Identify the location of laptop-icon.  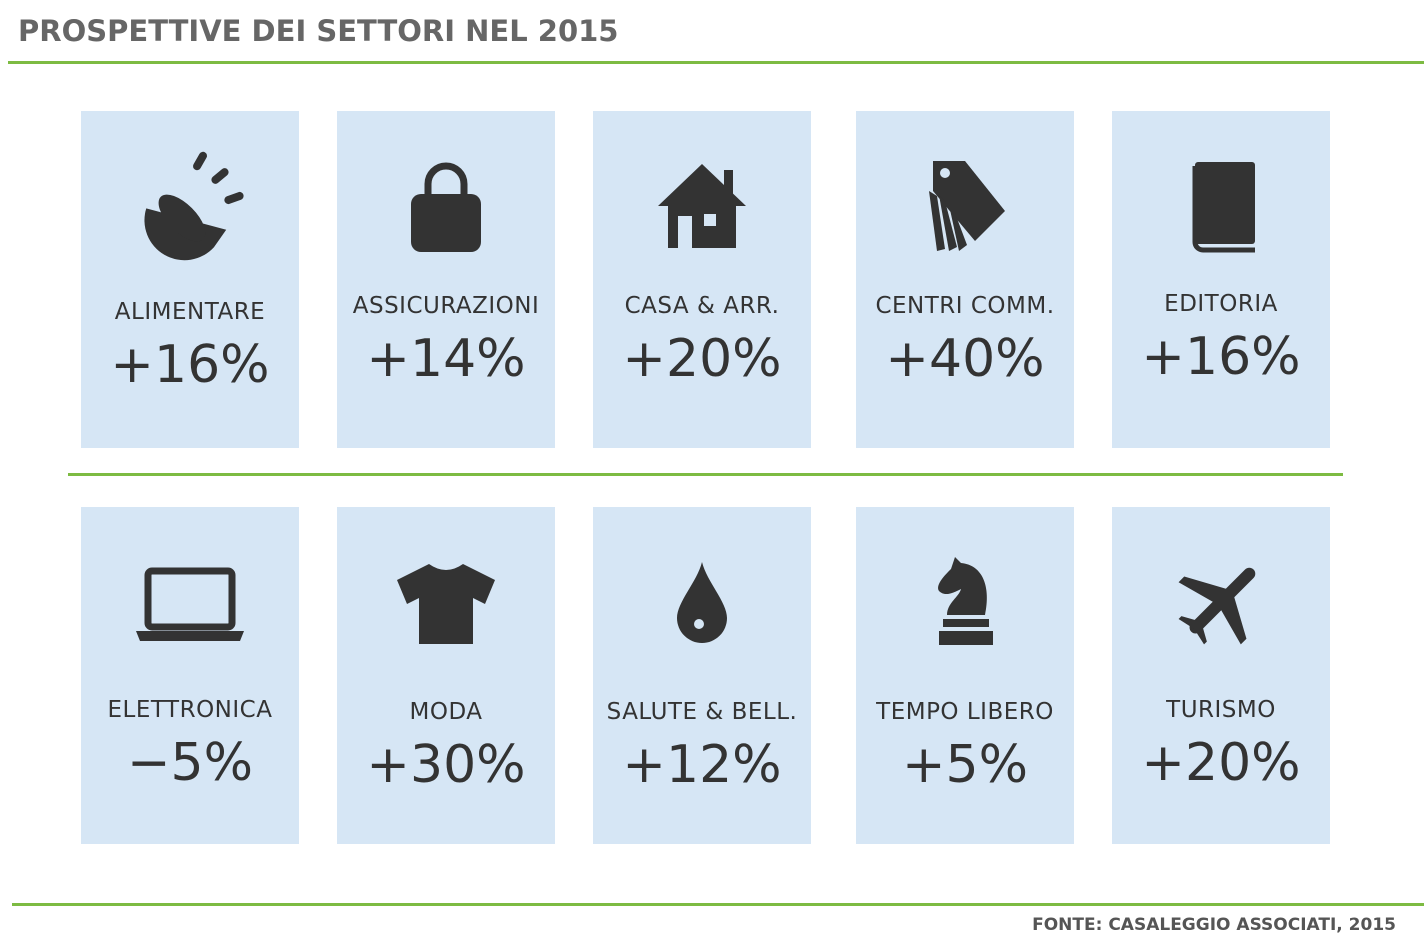
(190, 602).